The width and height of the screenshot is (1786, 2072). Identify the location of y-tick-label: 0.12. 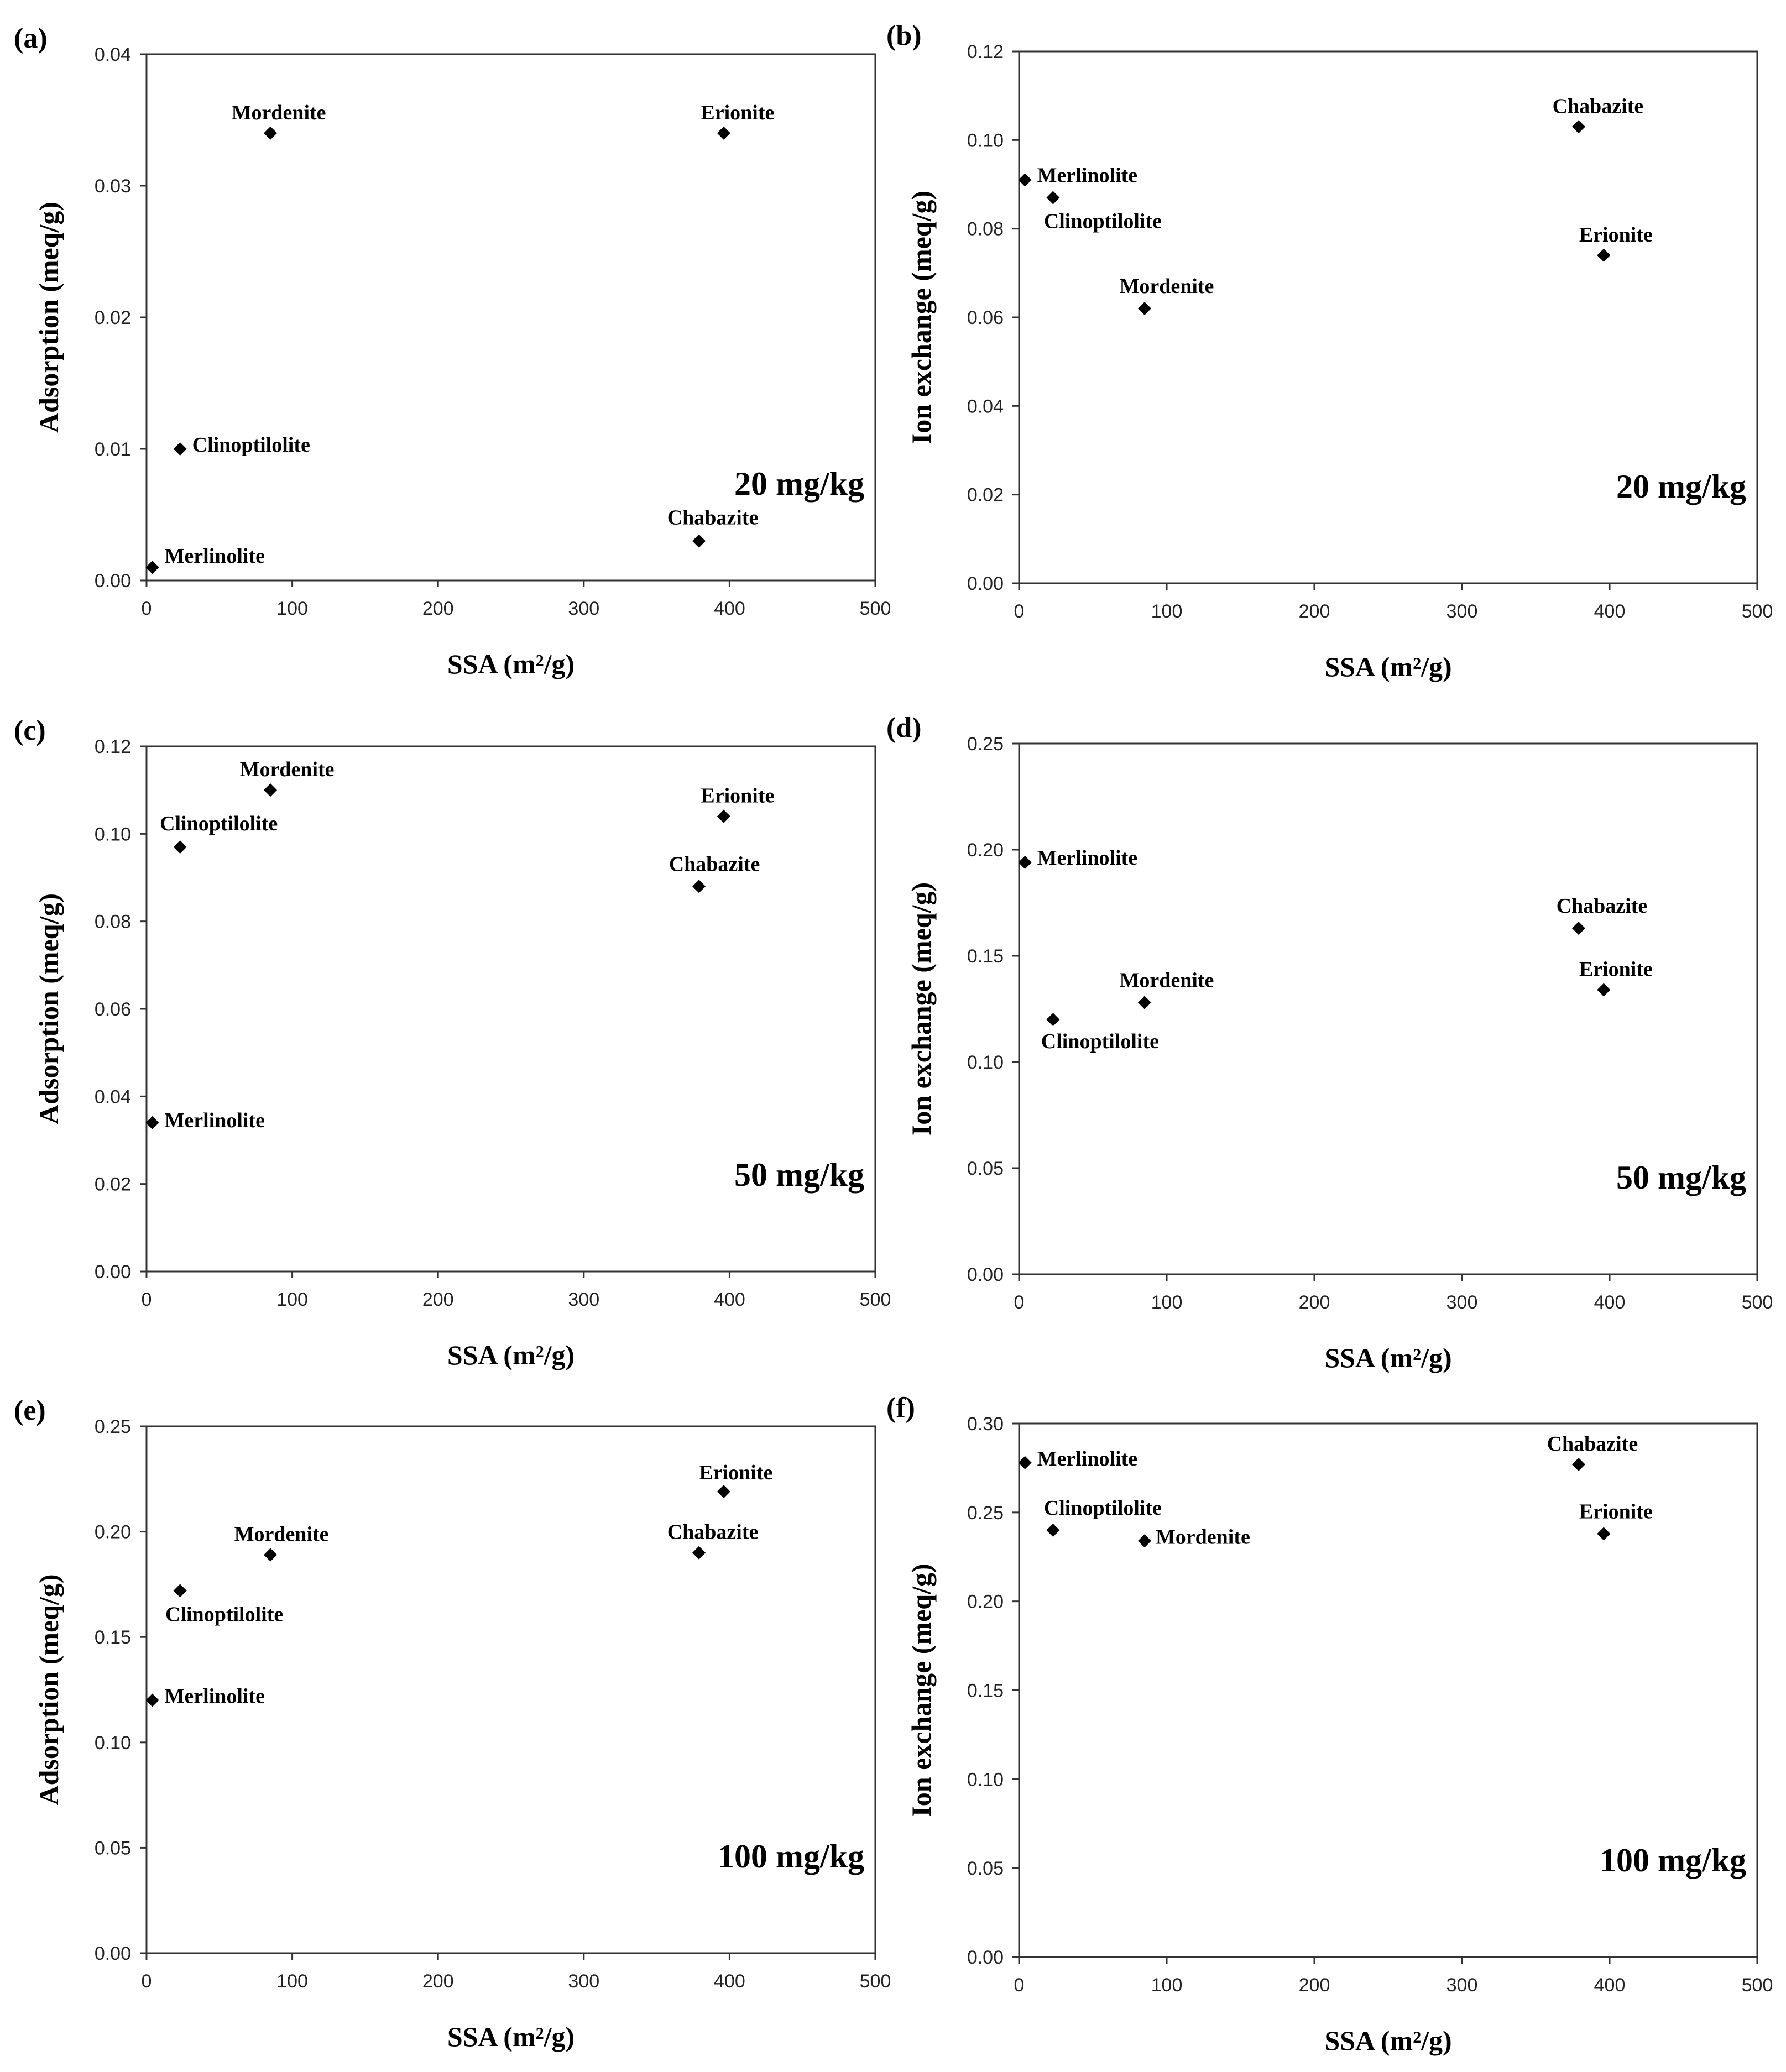
(986, 51).